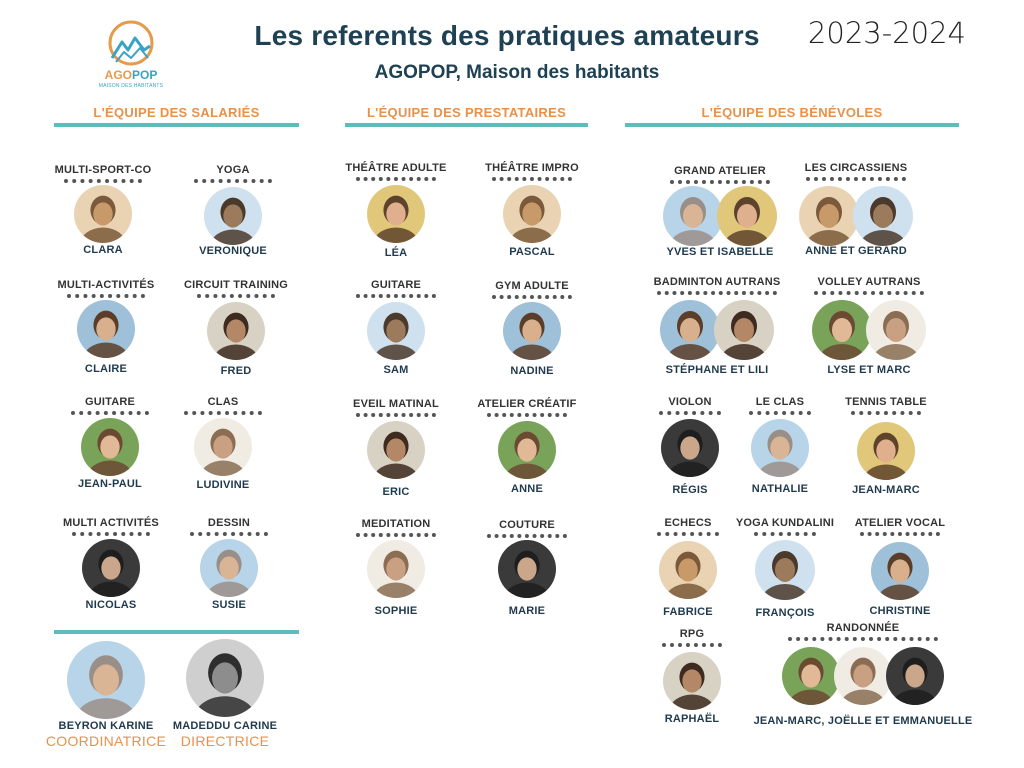 The height and width of the screenshot is (768, 1024). What do you see at coordinates (532, 168) in the screenshot?
I see `activity-label: THÉÂTRE IMPRO` at bounding box center [532, 168].